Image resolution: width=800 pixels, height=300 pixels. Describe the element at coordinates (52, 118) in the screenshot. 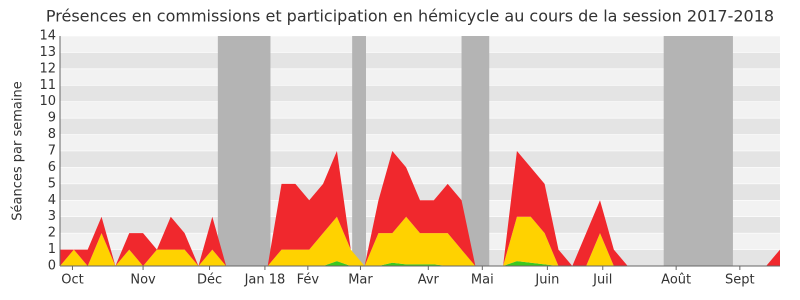

I see `y-tick-label: 9` at that location.